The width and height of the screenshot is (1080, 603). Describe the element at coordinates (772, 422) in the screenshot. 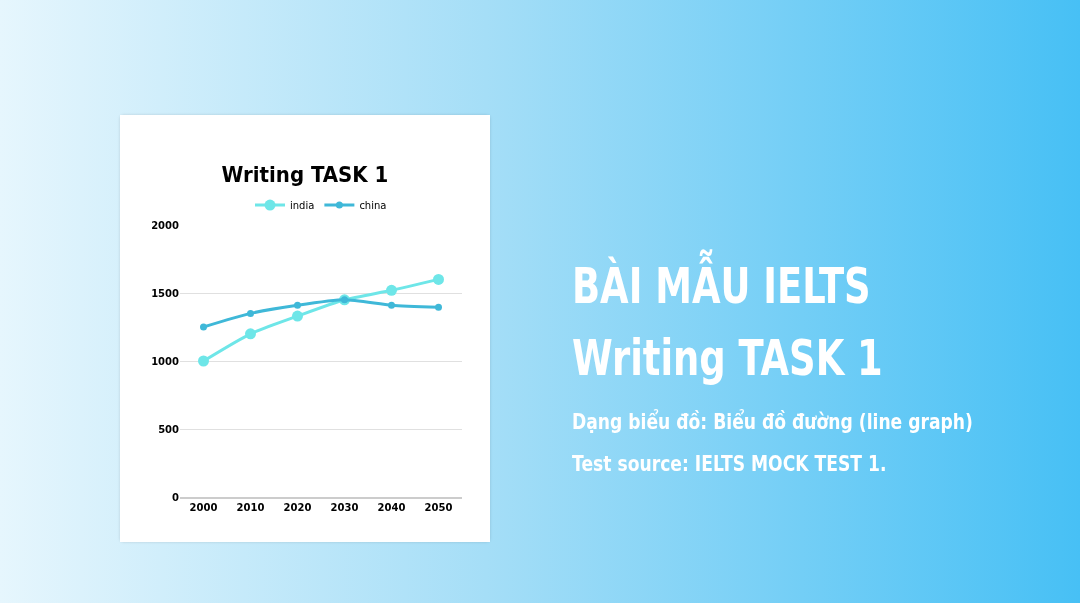

I see `text: Dạng biểu đồ: Biểu đồ đường (line graph)` at that location.